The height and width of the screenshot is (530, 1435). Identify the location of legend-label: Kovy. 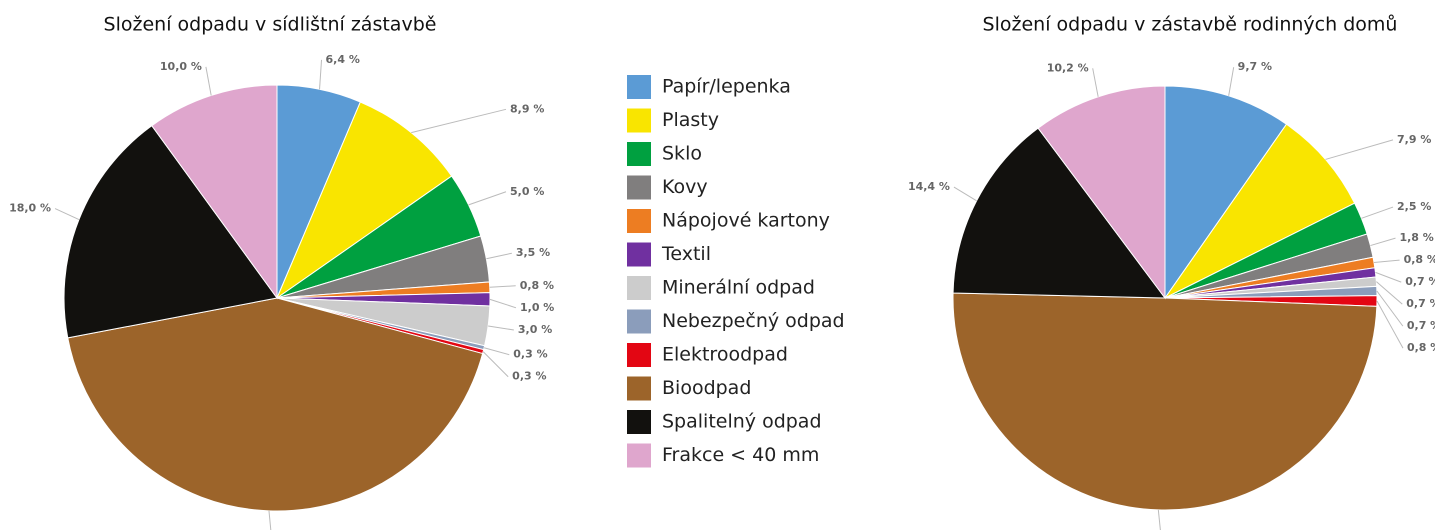
(685, 187).